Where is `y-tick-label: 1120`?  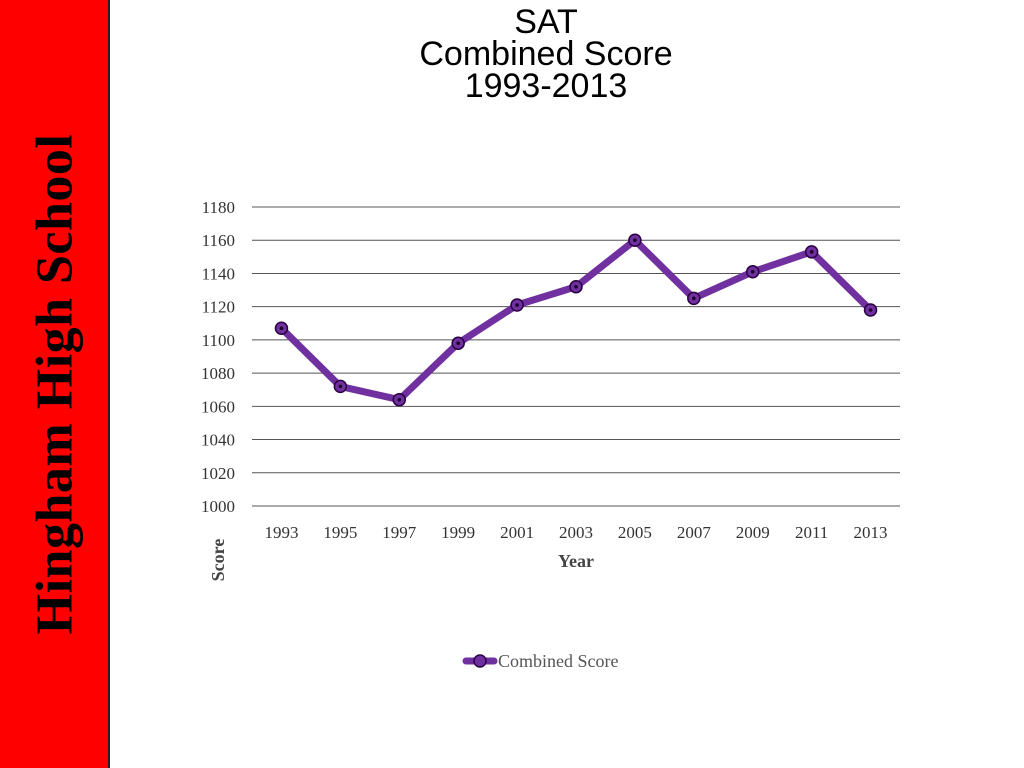 y-tick-label: 1120 is located at coordinates (218, 307).